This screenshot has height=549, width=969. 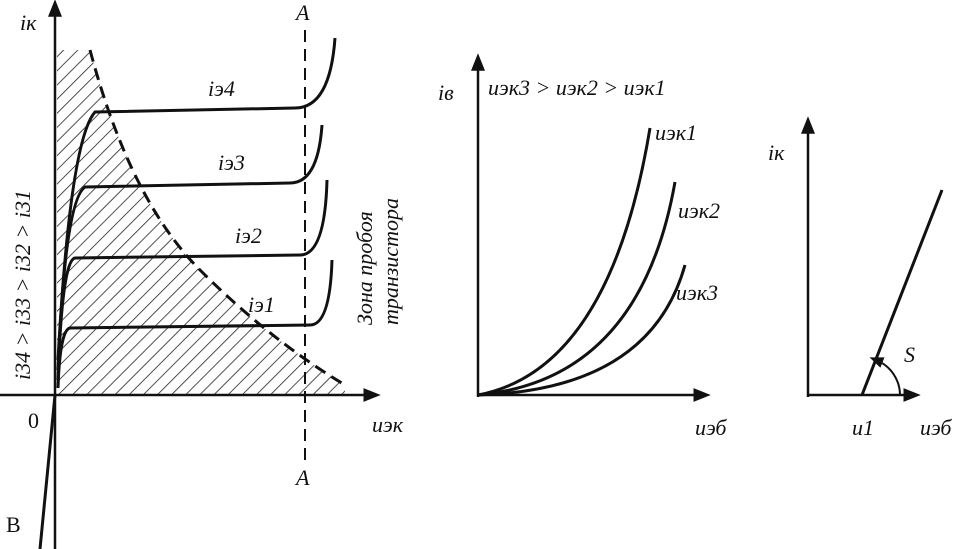 I want to click on curve-label: uэк2, so click(x=699, y=210).